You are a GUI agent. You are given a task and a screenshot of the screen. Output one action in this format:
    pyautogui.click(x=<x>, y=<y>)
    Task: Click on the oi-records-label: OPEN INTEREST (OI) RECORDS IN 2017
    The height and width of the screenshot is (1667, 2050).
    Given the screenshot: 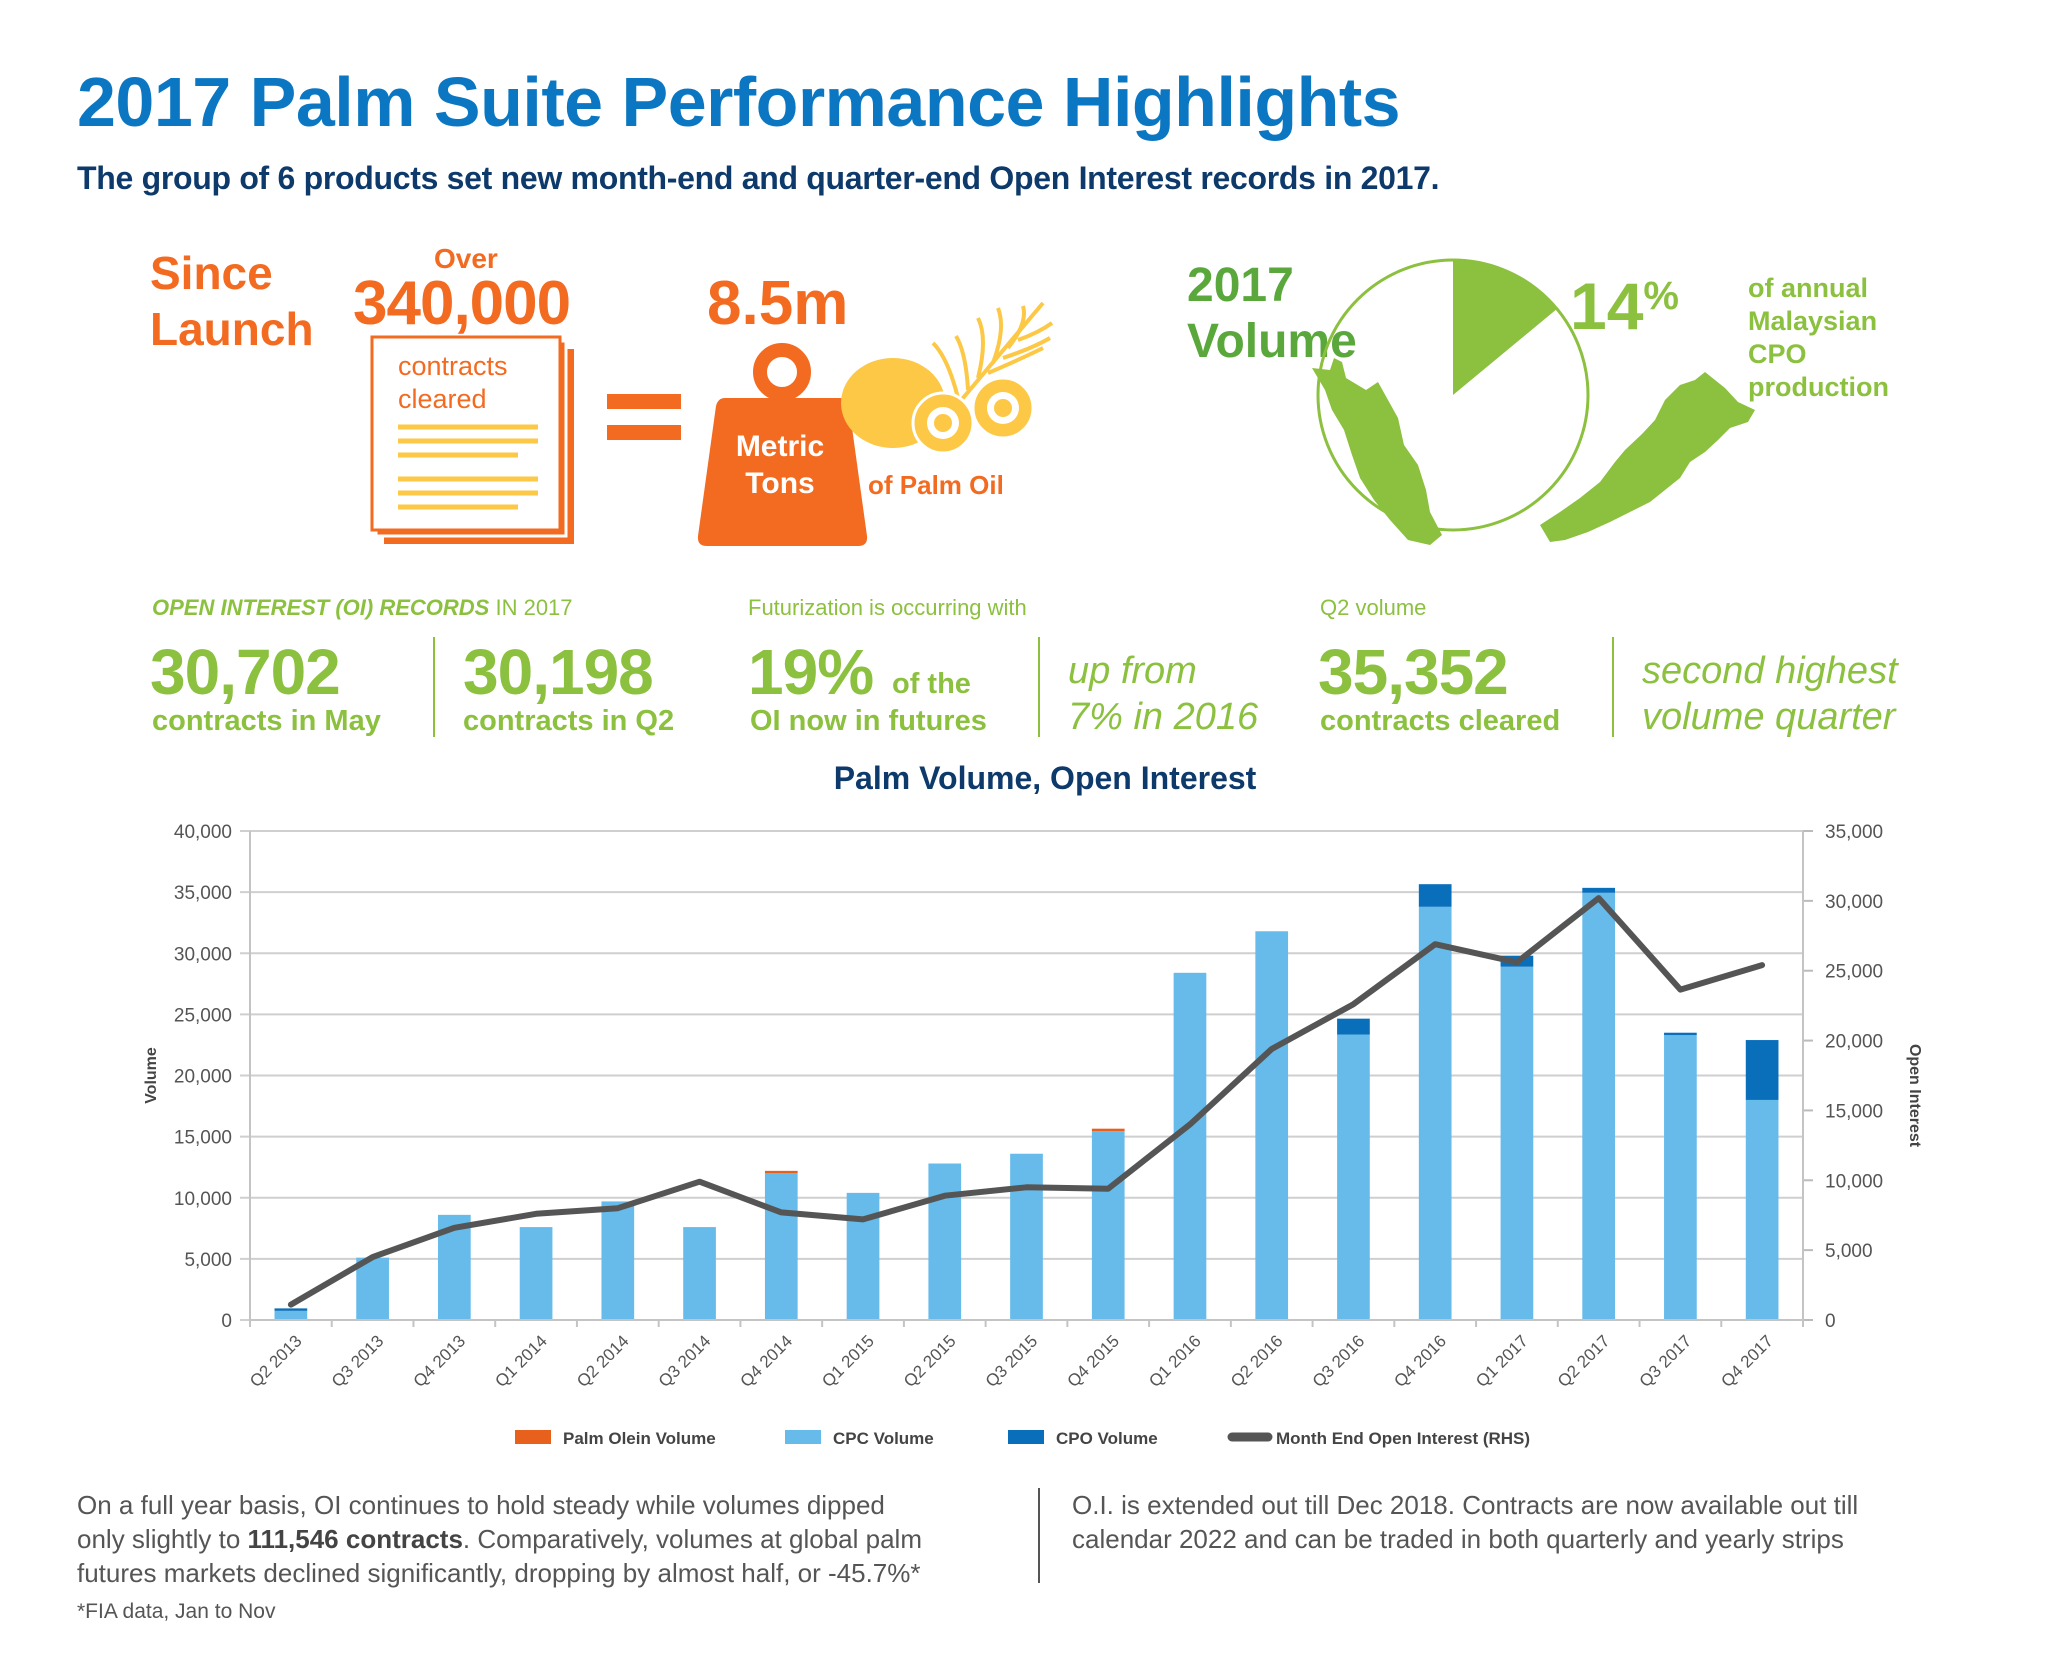 What is the action you would take?
    pyautogui.click(x=362, y=608)
    